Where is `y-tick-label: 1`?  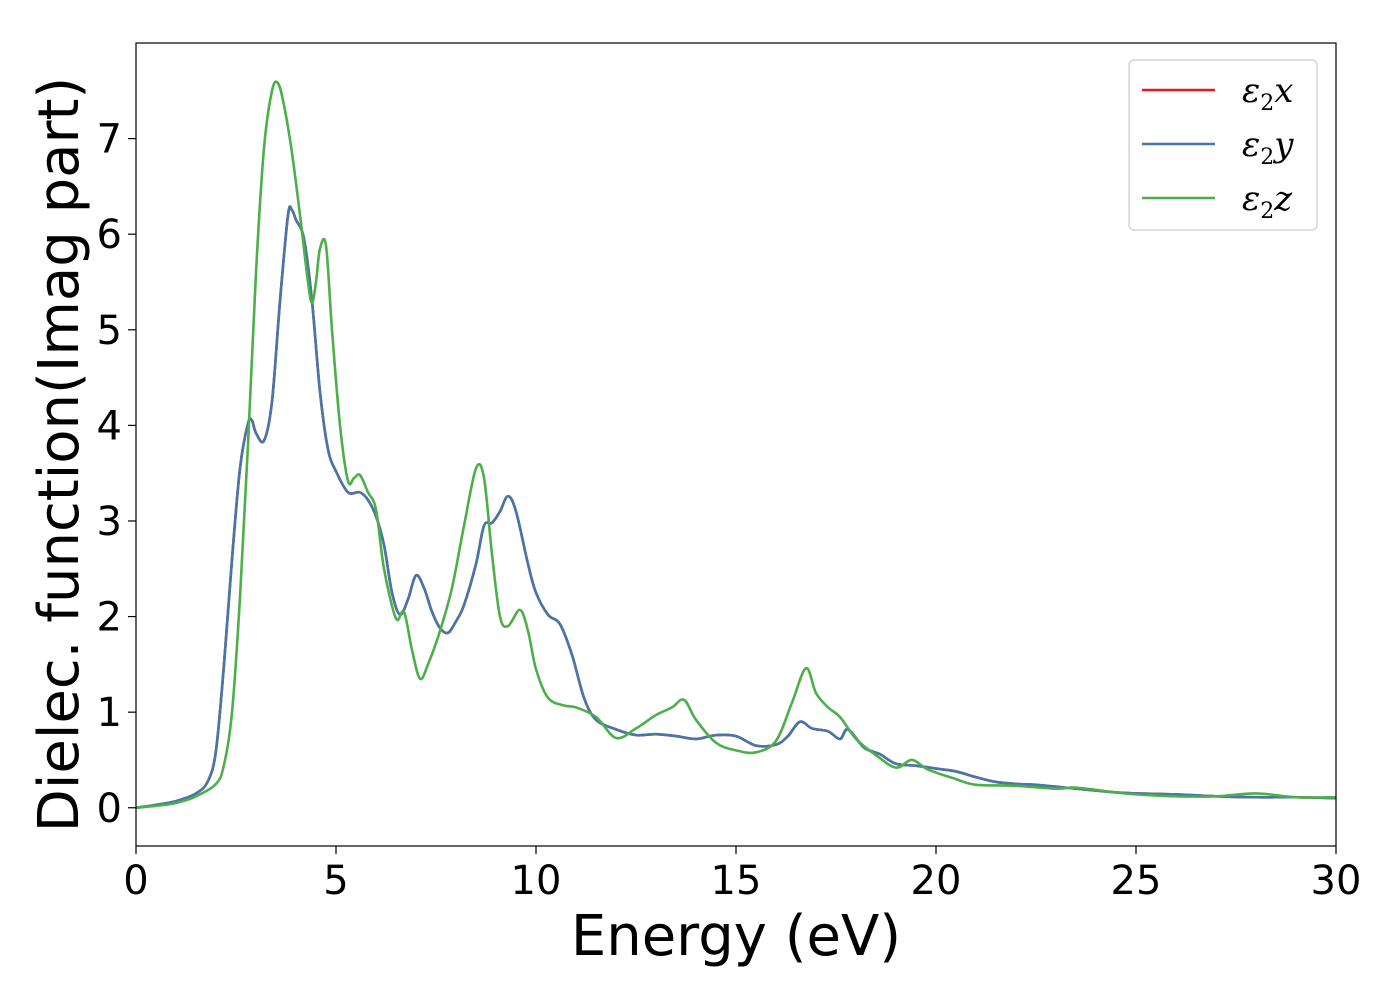 y-tick-label: 1 is located at coordinates (109, 713).